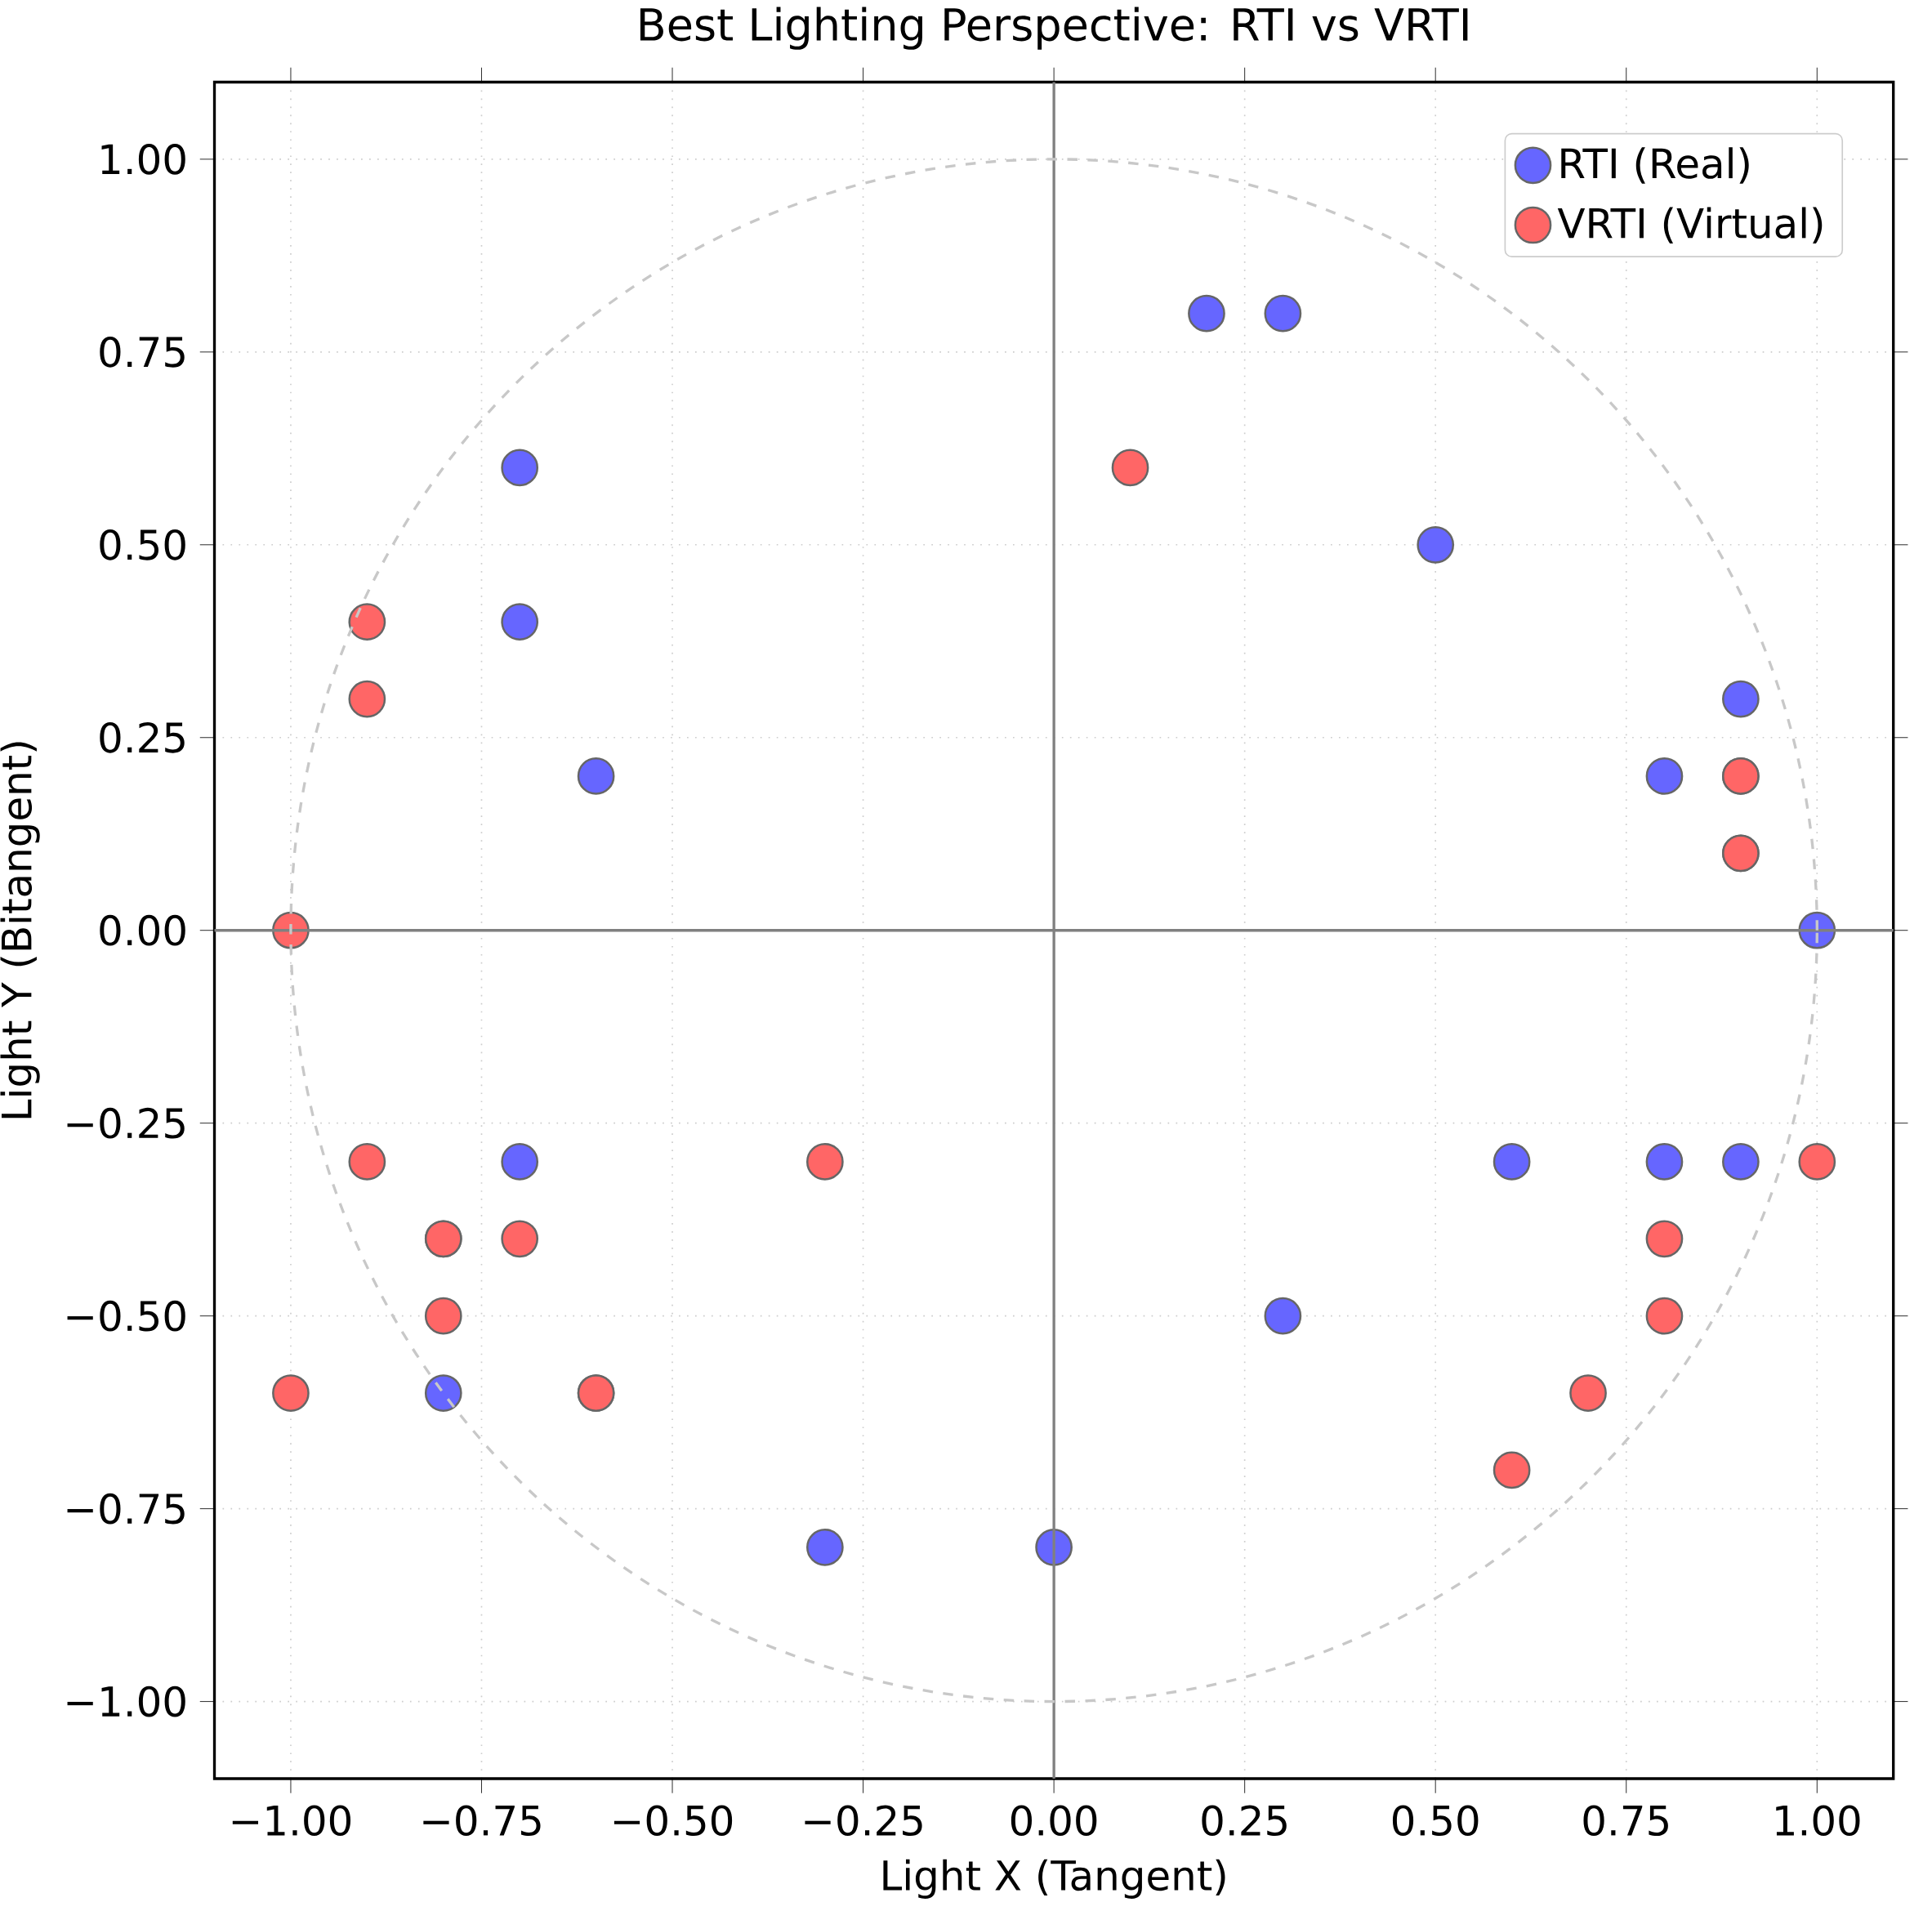 This screenshot has height=1911, width=1932. I want to click on legend-label: RTI (Real), so click(1655, 166).